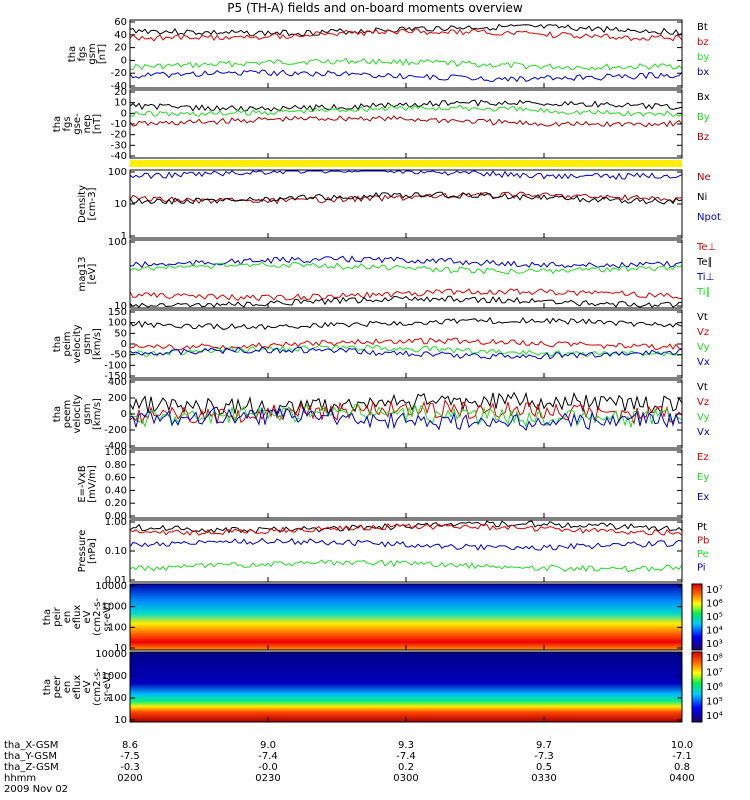 The width and height of the screenshot is (750, 800). Describe the element at coordinates (702, 387) in the screenshot. I see `legend-entry: Vt` at that location.